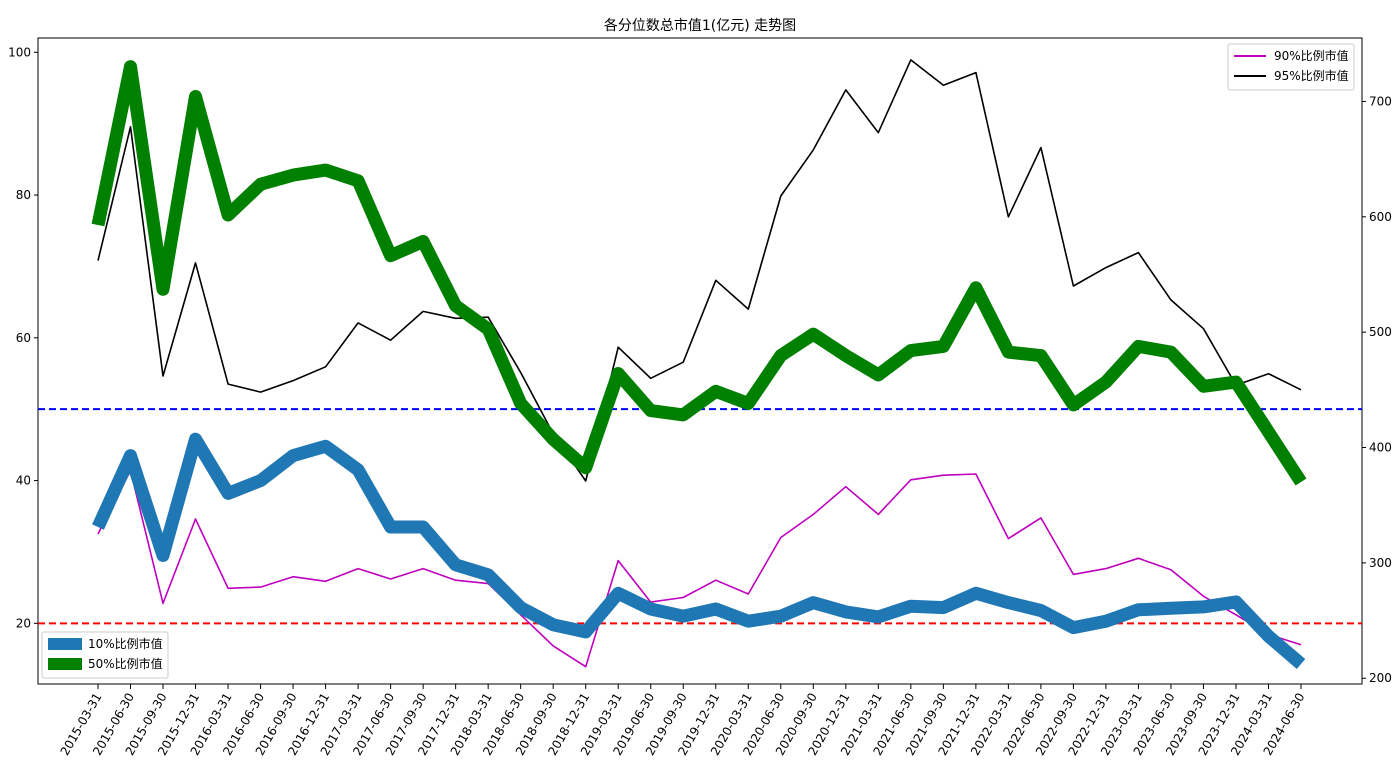  What do you see at coordinates (1380, 101) in the screenshot?
I see `right-y-tick-label: 700` at bounding box center [1380, 101].